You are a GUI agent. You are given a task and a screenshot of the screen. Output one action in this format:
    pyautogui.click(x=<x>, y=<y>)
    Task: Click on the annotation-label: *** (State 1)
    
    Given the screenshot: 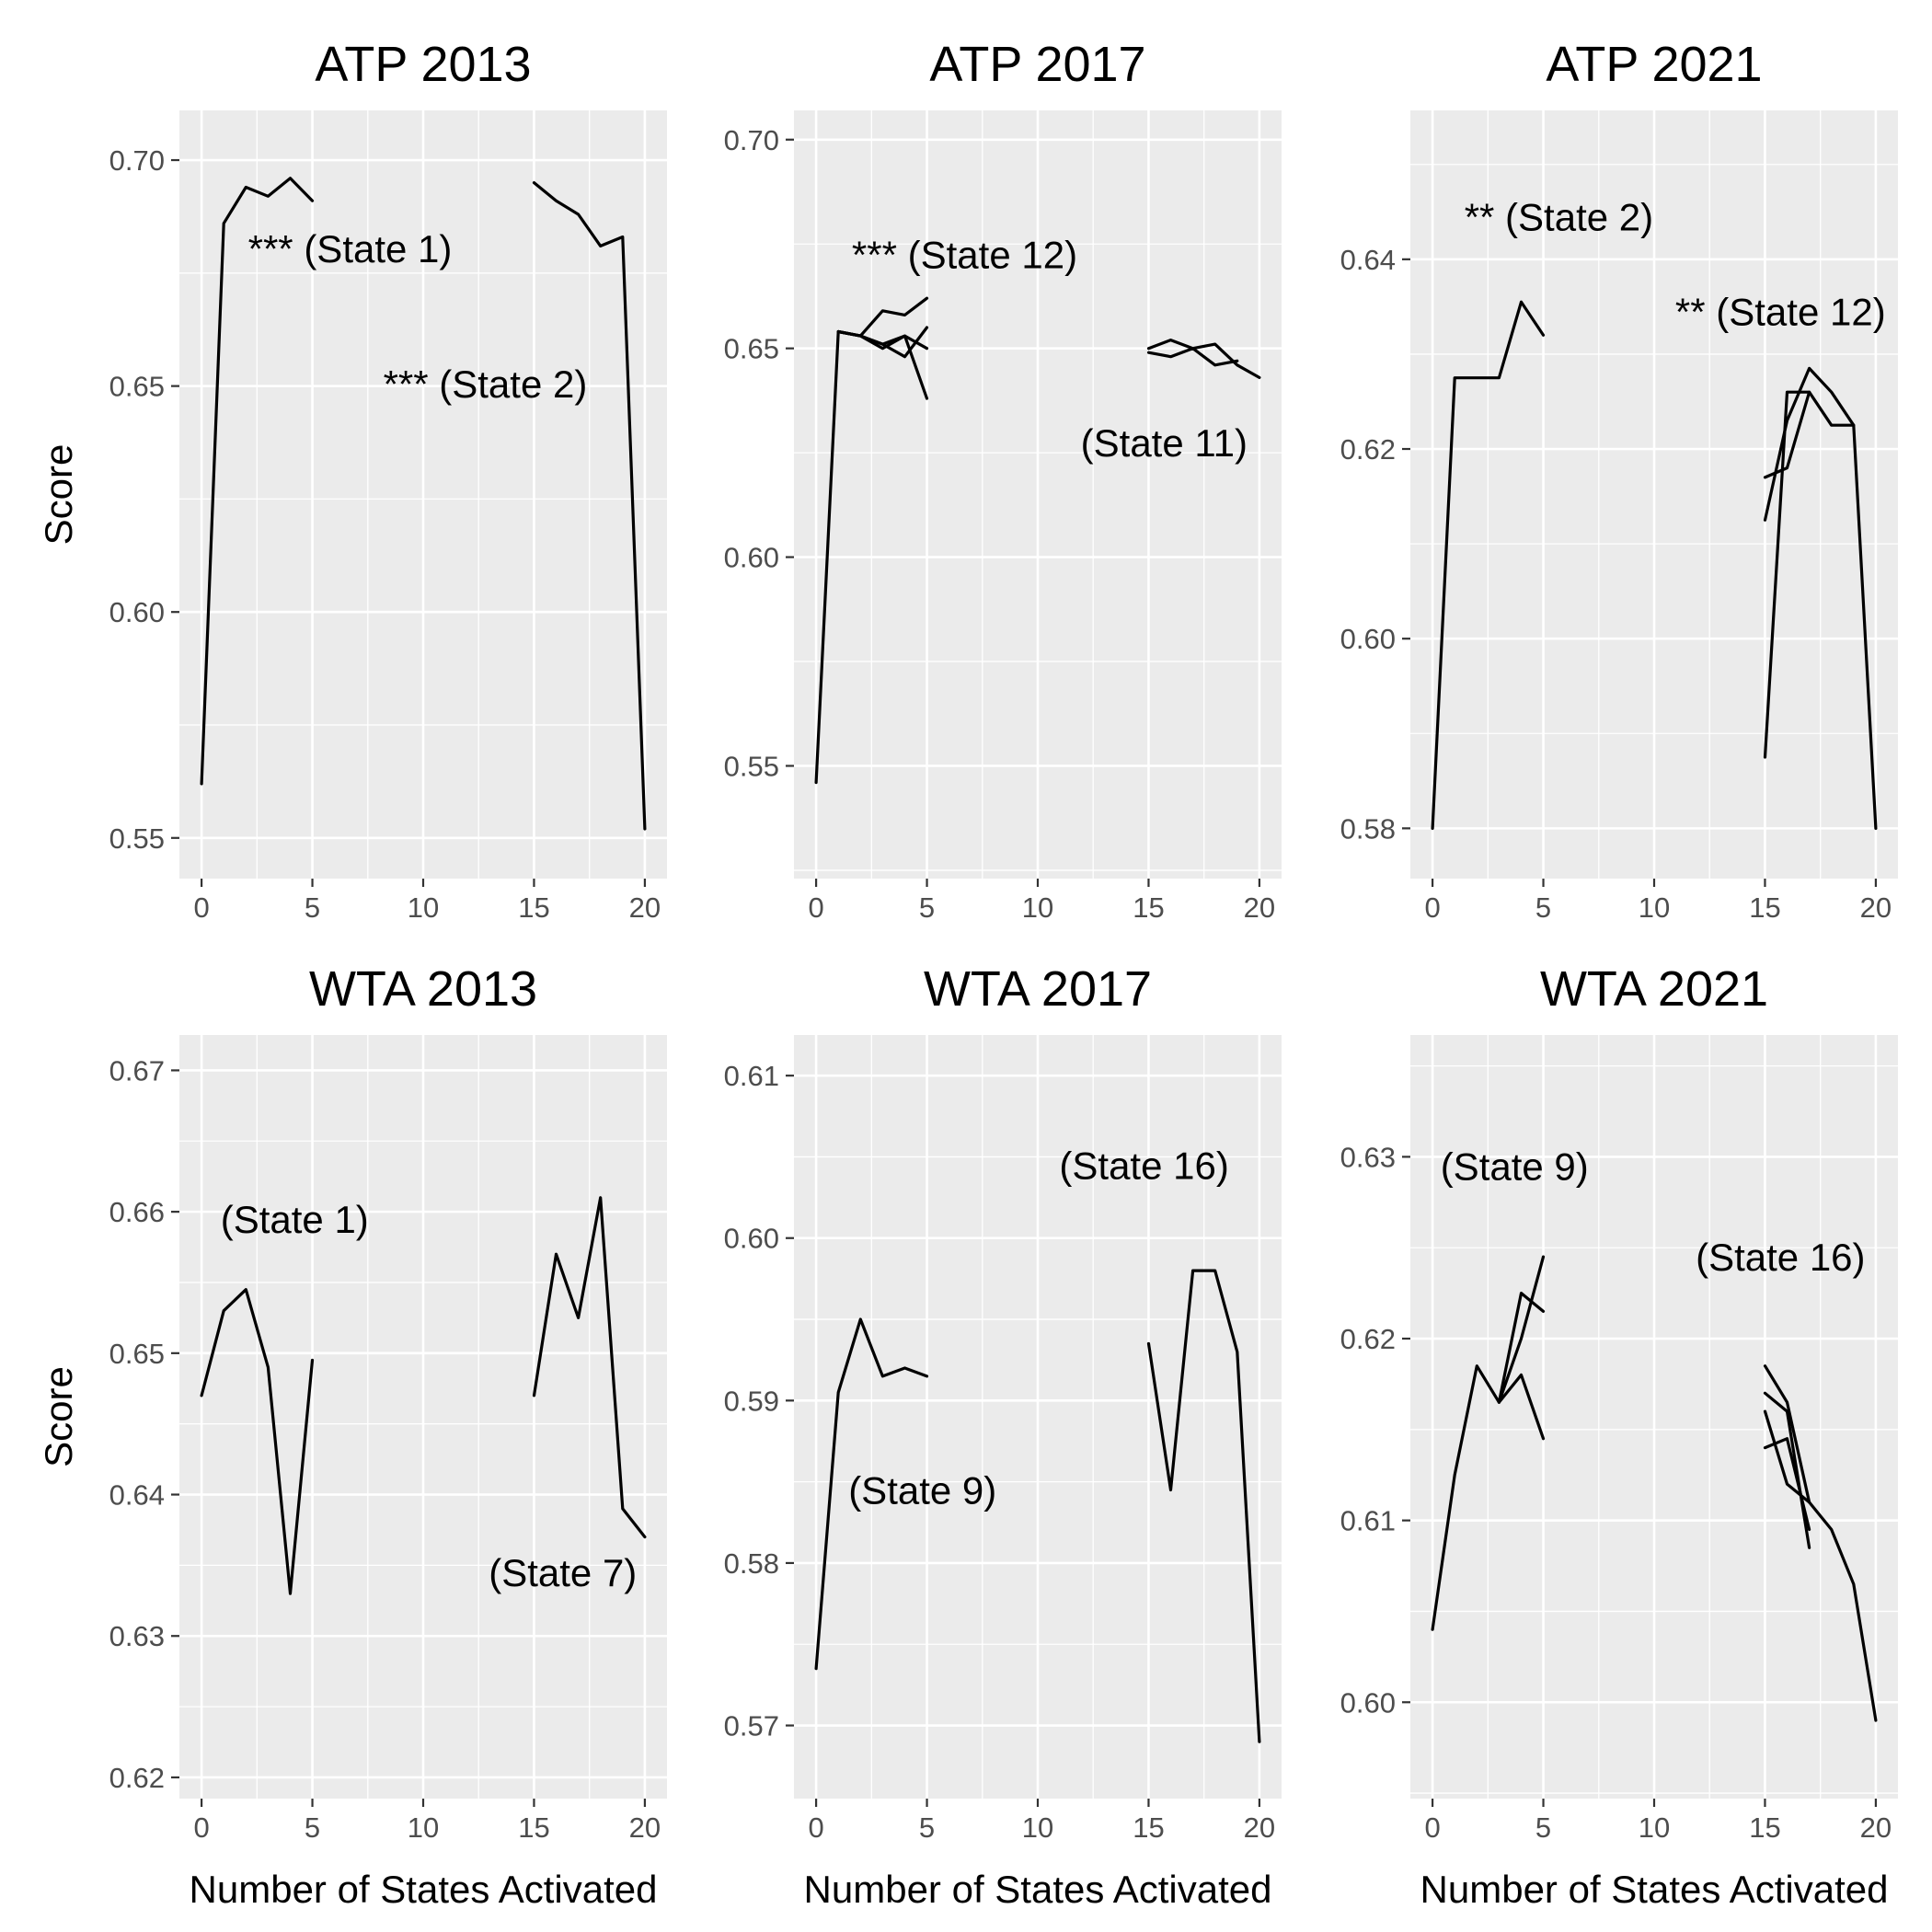 What is the action you would take?
    pyautogui.click(x=350, y=248)
    